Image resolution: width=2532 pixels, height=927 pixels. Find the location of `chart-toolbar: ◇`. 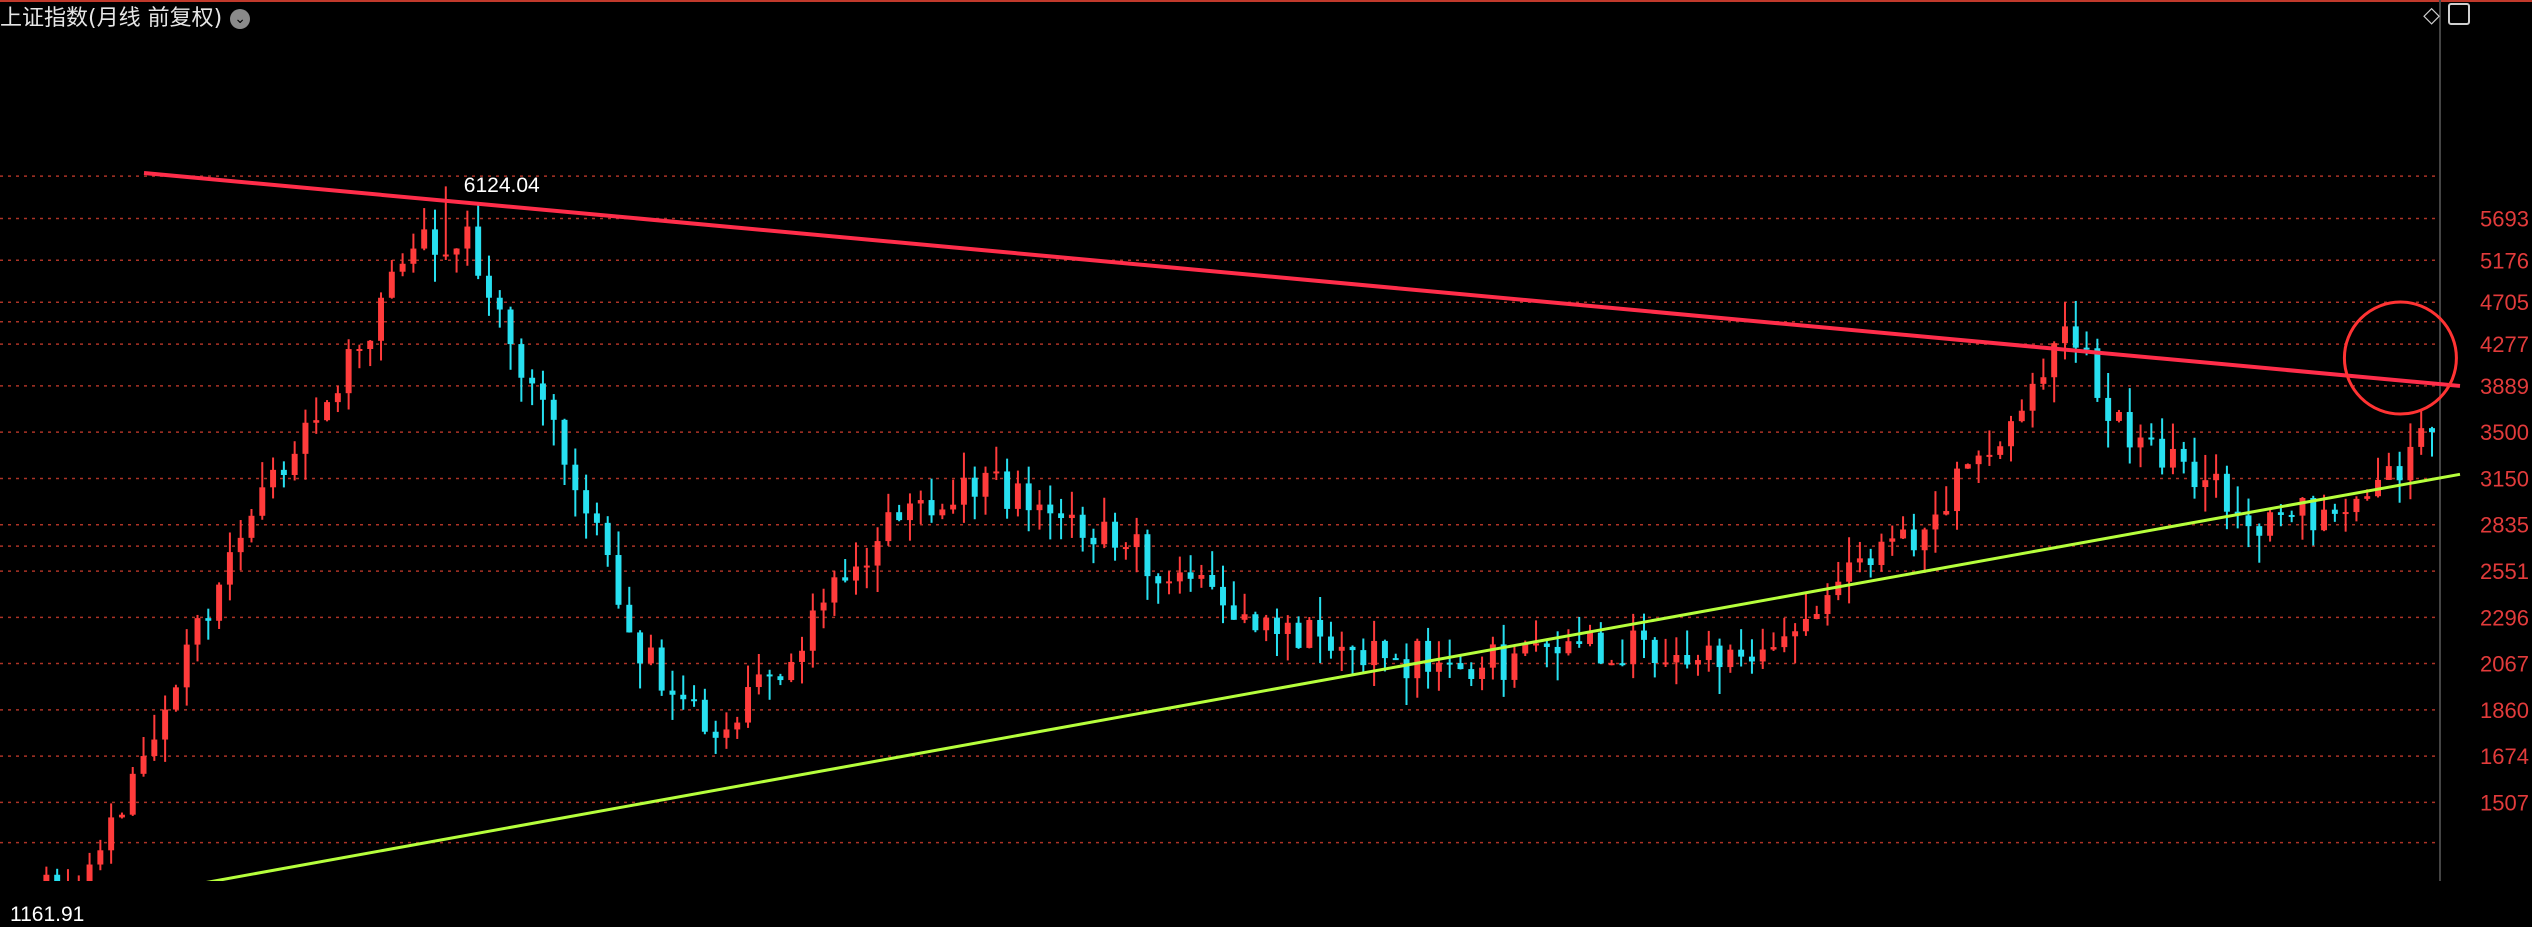

chart-toolbar: ◇ is located at coordinates (2442, 15).